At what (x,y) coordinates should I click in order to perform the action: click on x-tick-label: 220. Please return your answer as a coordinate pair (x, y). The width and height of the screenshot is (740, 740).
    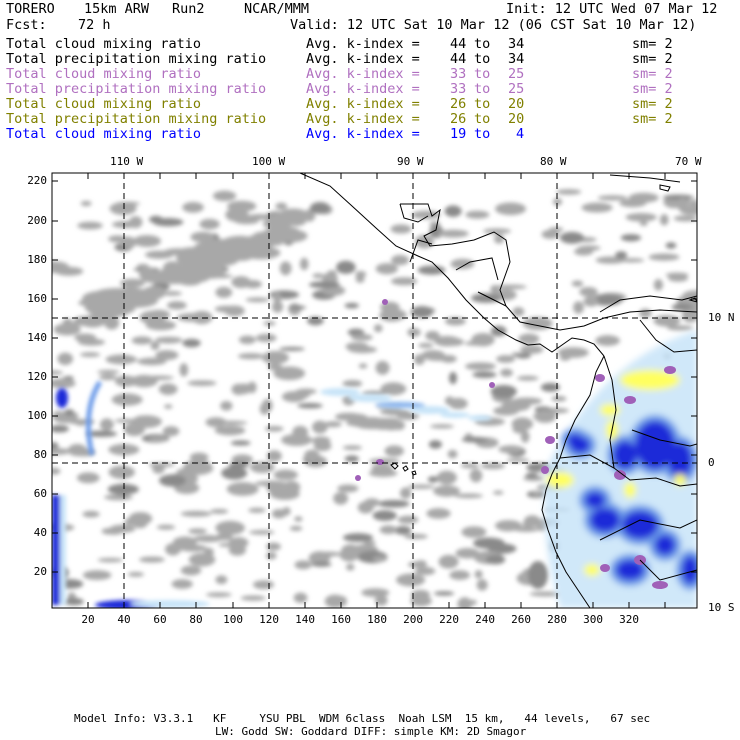
    Looking at the image, I should click on (449, 619).